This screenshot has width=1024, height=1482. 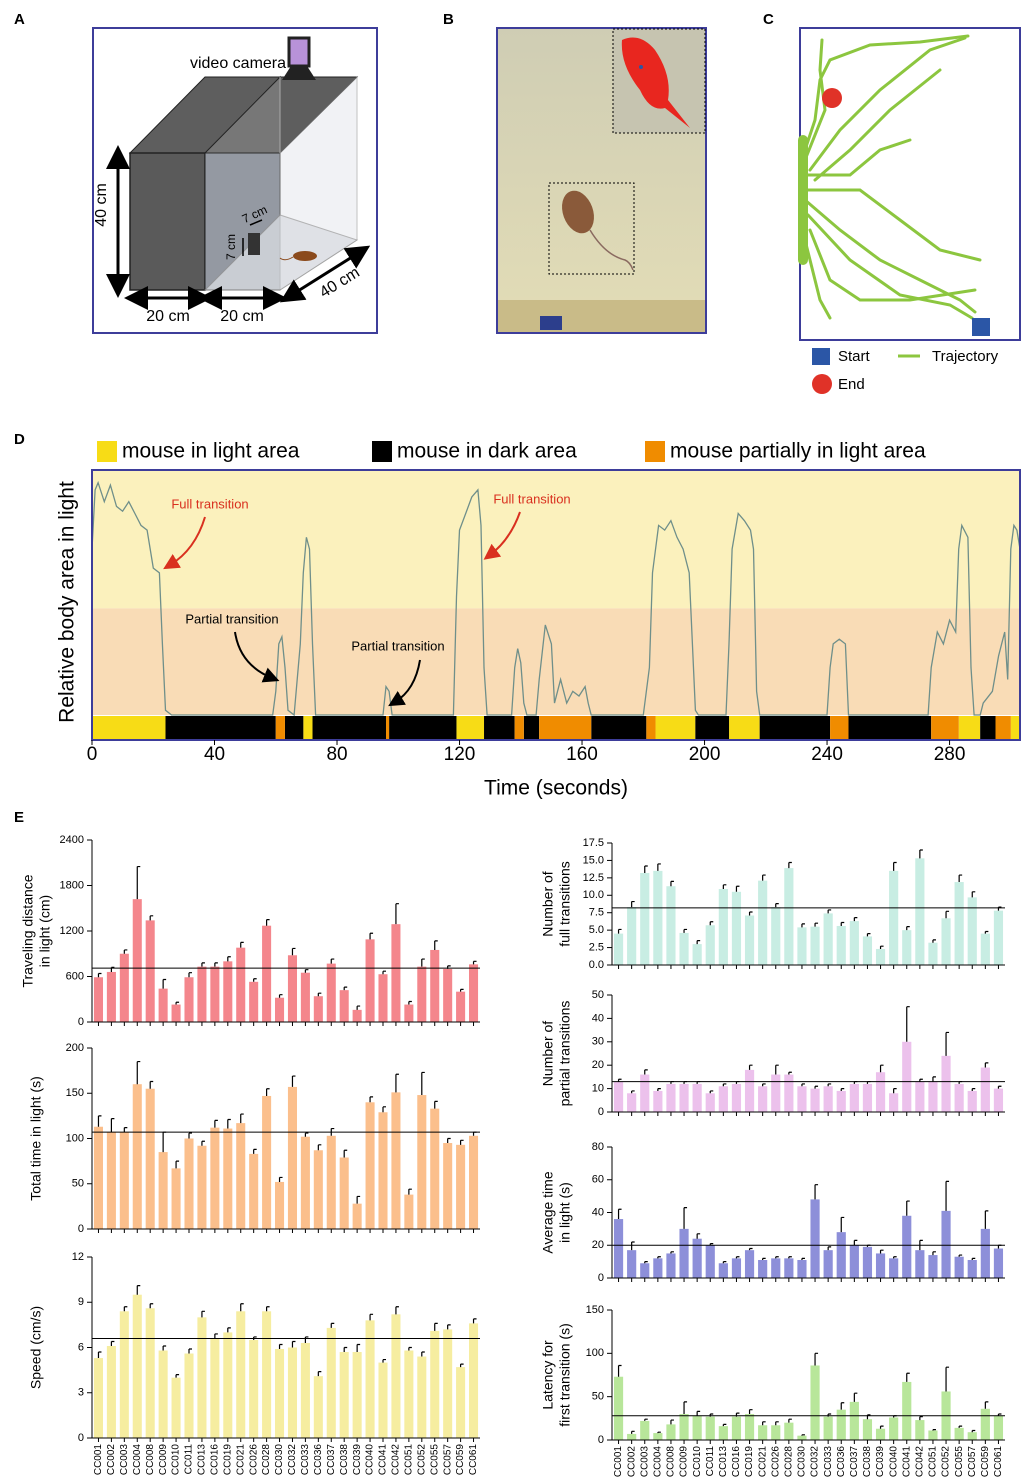 What do you see at coordinates (985, 1462) in the screenshot?
I see `x-tick-label: CC059` at bounding box center [985, 1462].